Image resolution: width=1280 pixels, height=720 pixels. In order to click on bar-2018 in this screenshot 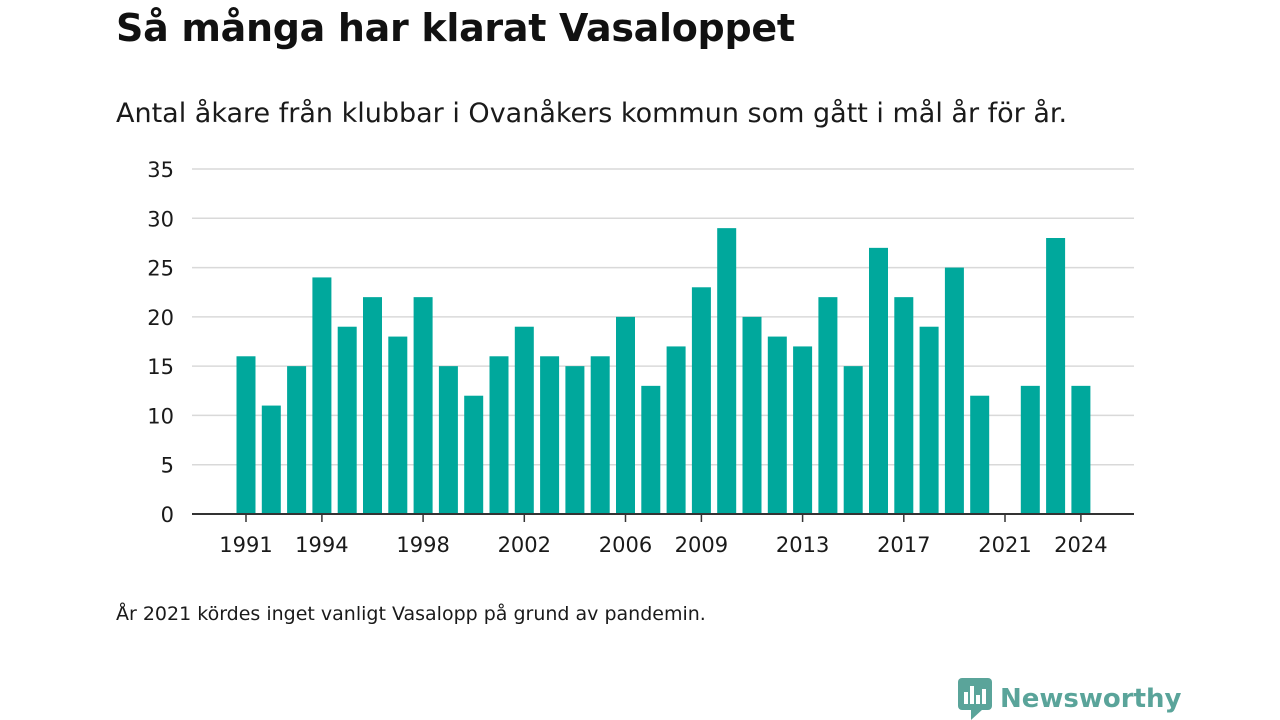, I will do `click(929, 420)`.